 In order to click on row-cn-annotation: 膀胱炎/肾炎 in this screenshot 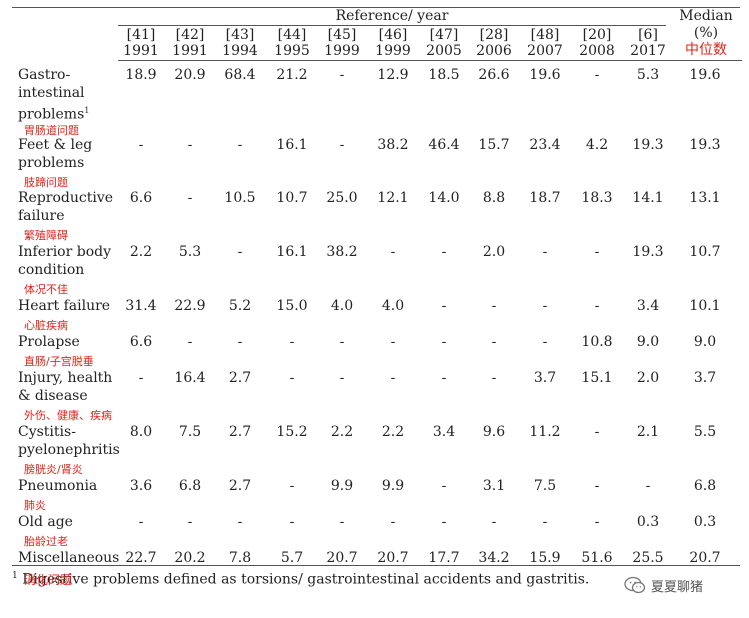, I will do `click(53, 469)`.